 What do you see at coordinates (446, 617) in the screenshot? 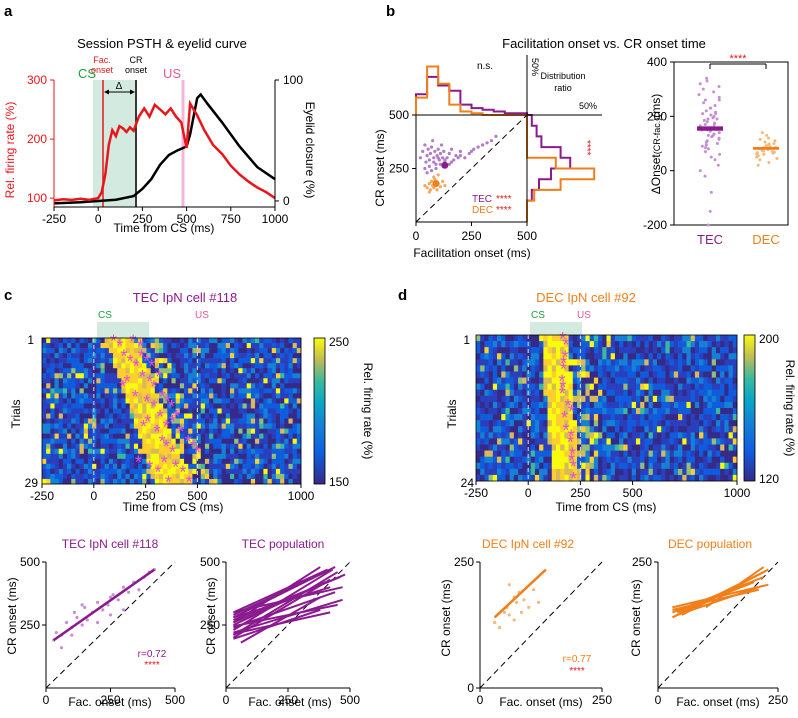
I see `scatter-d-y-label: CR onset (ms)` at bounding box center [446, 617].